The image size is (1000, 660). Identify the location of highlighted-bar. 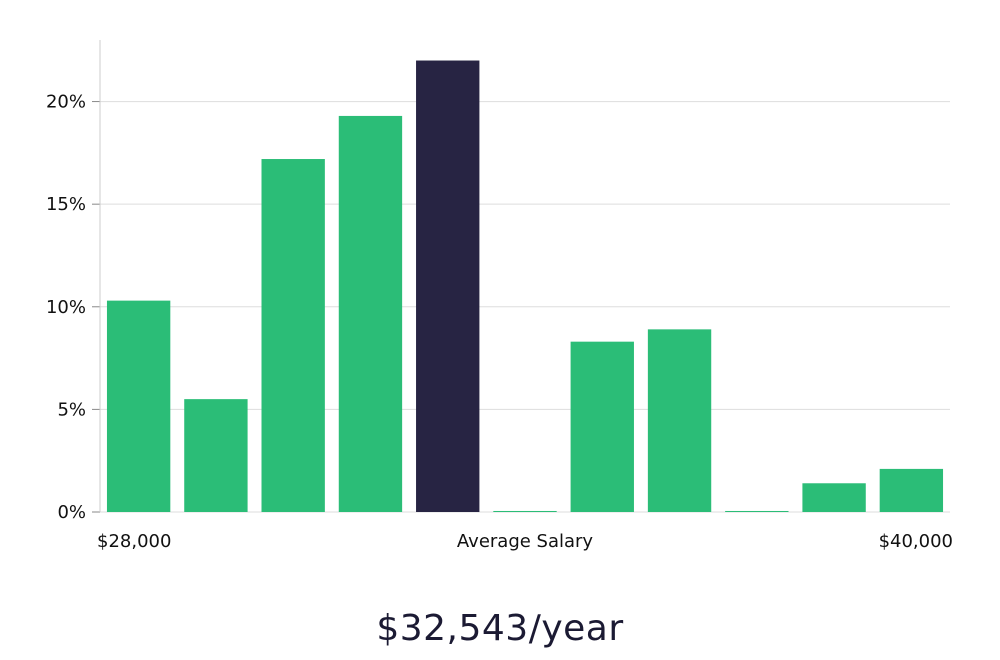
(448, 286).